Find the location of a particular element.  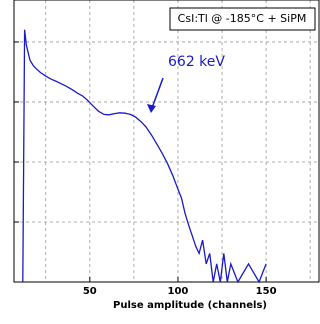

x-tick-label: 50 is located at coordinates (90, 291).